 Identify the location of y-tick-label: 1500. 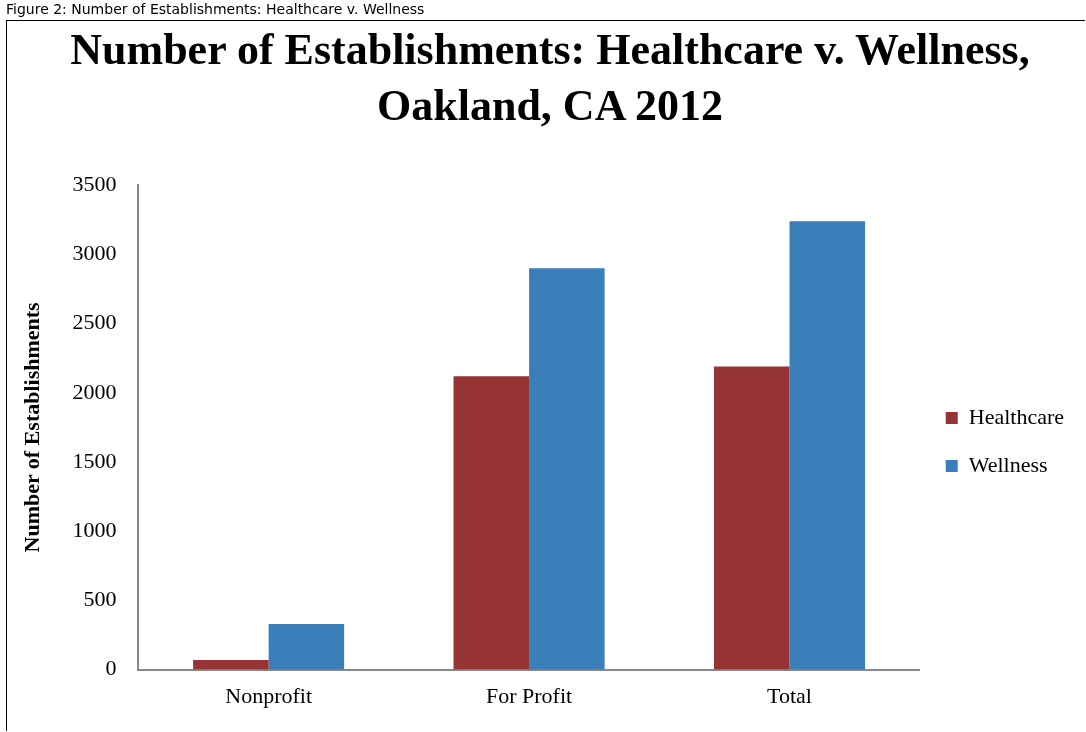
(94, 460).